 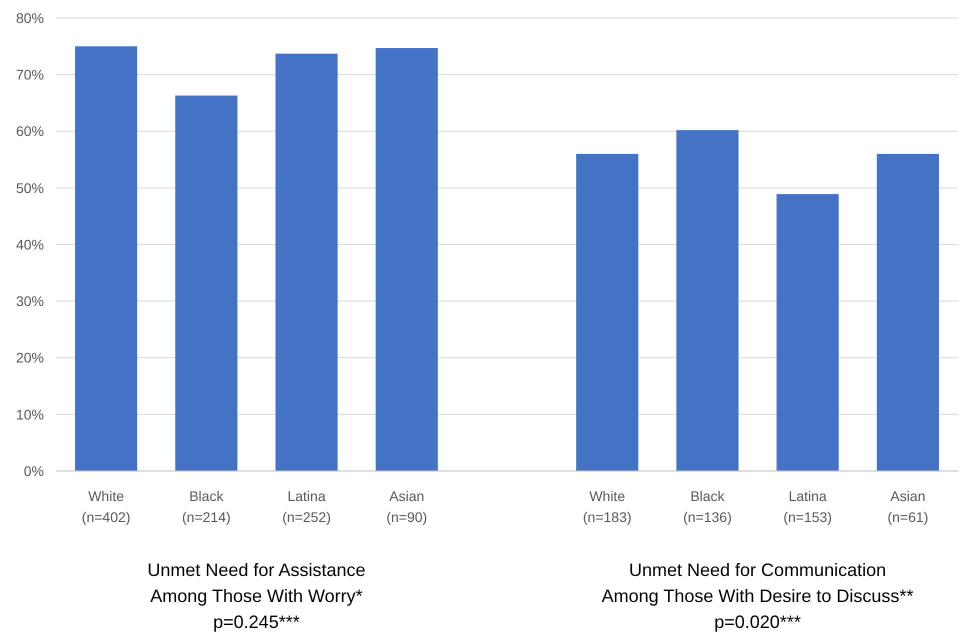 What do you see at coordinates (707, 506) in the screenshot?
I see `x-tick-label: Black (n=136)` at bounding box center [707, 506].